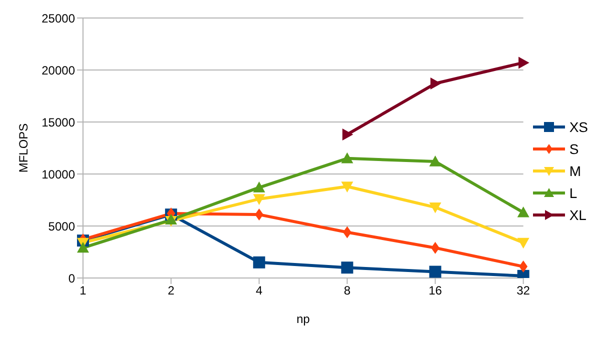 The width and height of the screenshot is (605, 340). Describe the element at coordinates (574, 148) in the screenshot. I see `legend-label: S` at that location.